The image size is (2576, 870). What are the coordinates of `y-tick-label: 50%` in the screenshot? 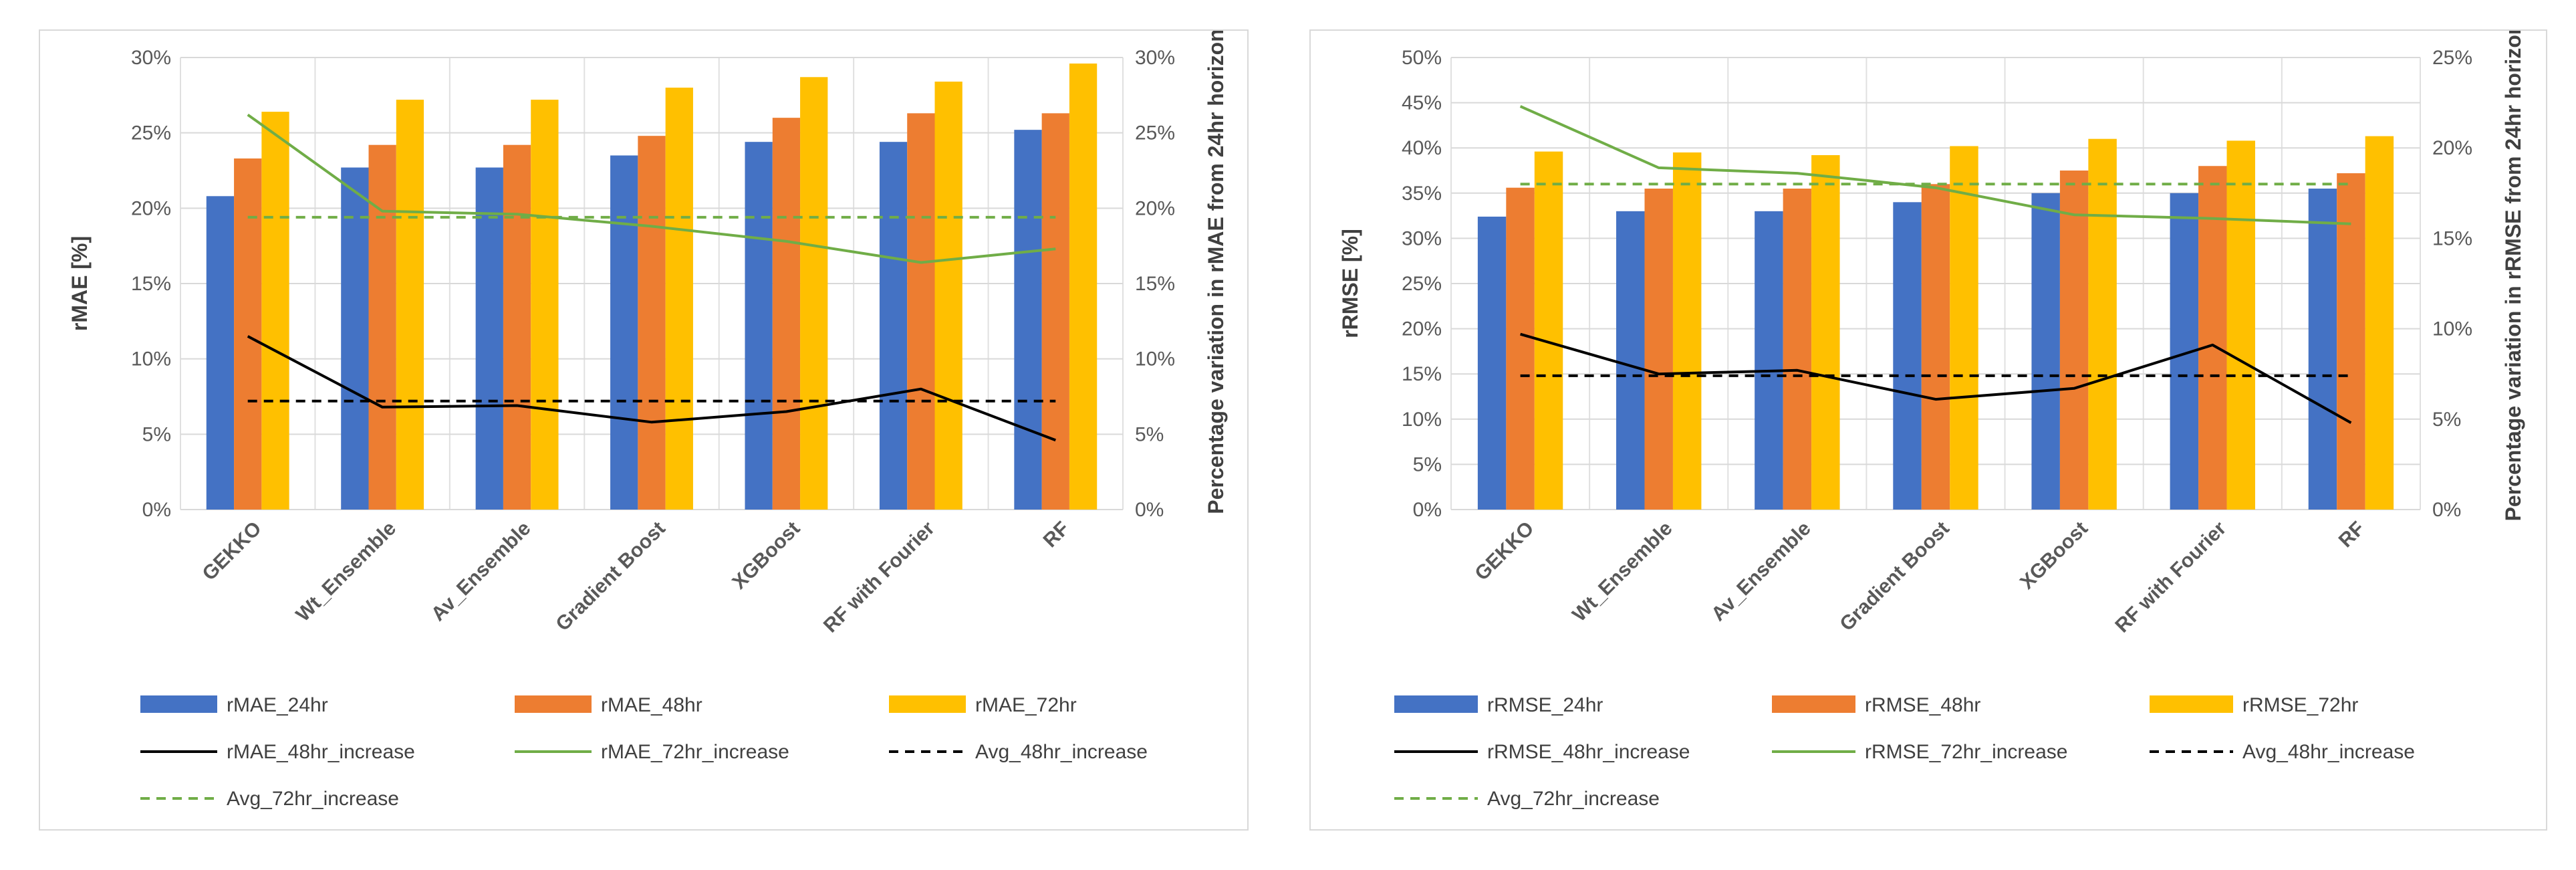 It's located at (1422, 58).